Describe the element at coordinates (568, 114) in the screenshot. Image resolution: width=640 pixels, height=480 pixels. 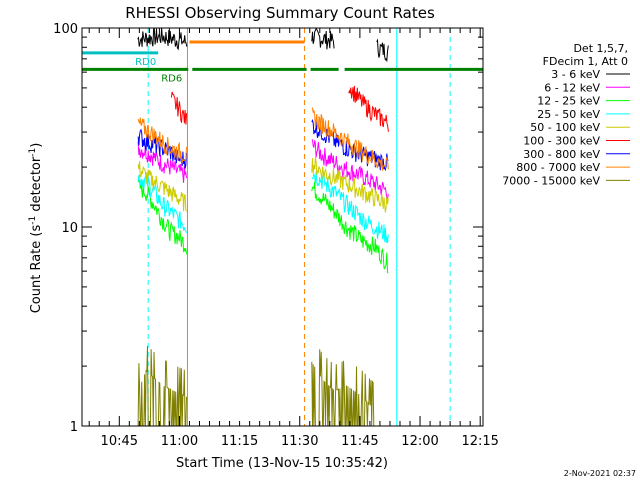
I see `legend-label: 25 - 50 keV` at that location.